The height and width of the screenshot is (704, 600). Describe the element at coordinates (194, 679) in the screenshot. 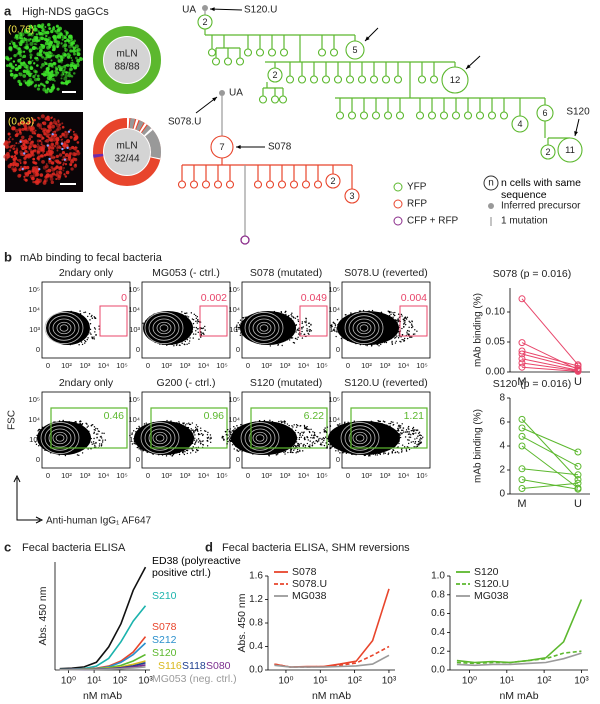

I see `legend-label: MG053 (neg. ctrl.)` at that location.